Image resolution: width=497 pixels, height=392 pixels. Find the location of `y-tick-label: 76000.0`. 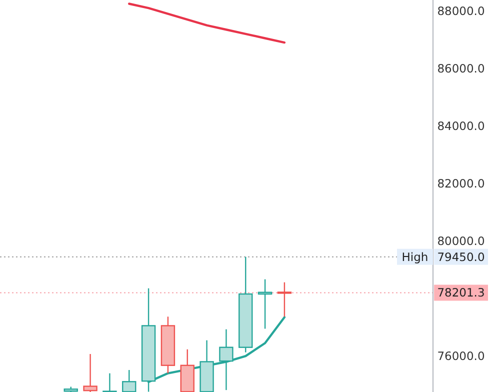

y-tick-label: 76000.0 is located at coordinates (461, 356).